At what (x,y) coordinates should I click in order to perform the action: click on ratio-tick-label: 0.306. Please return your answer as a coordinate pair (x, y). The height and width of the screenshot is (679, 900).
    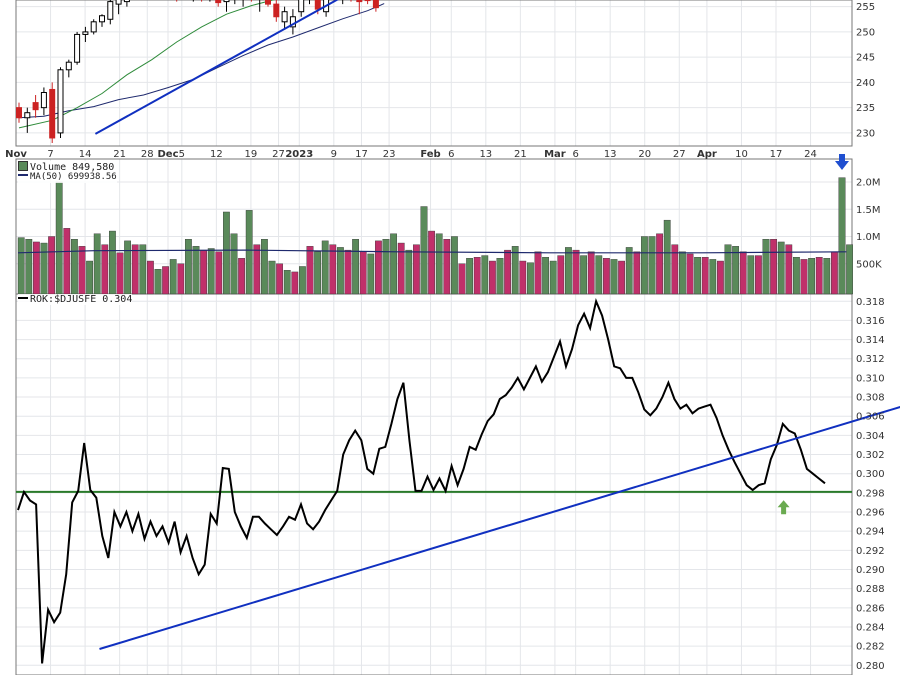
    Looking at the image, I should click on (870, 417).